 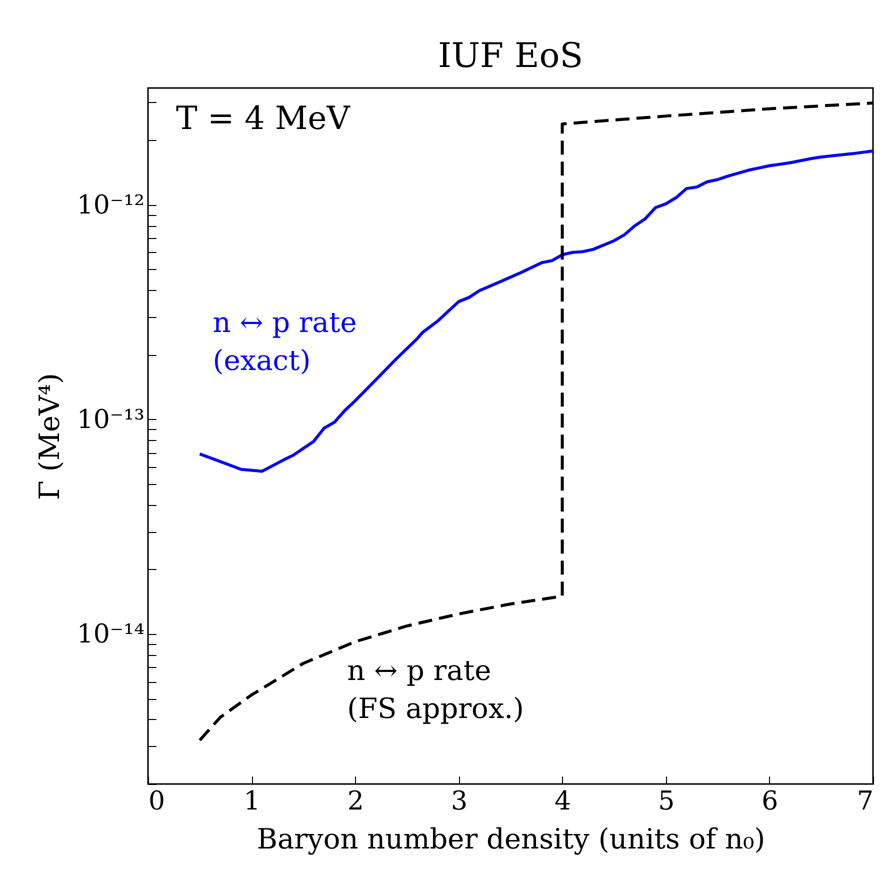 I want to click on x-tick-label: 2, so click(x=355, y=801).